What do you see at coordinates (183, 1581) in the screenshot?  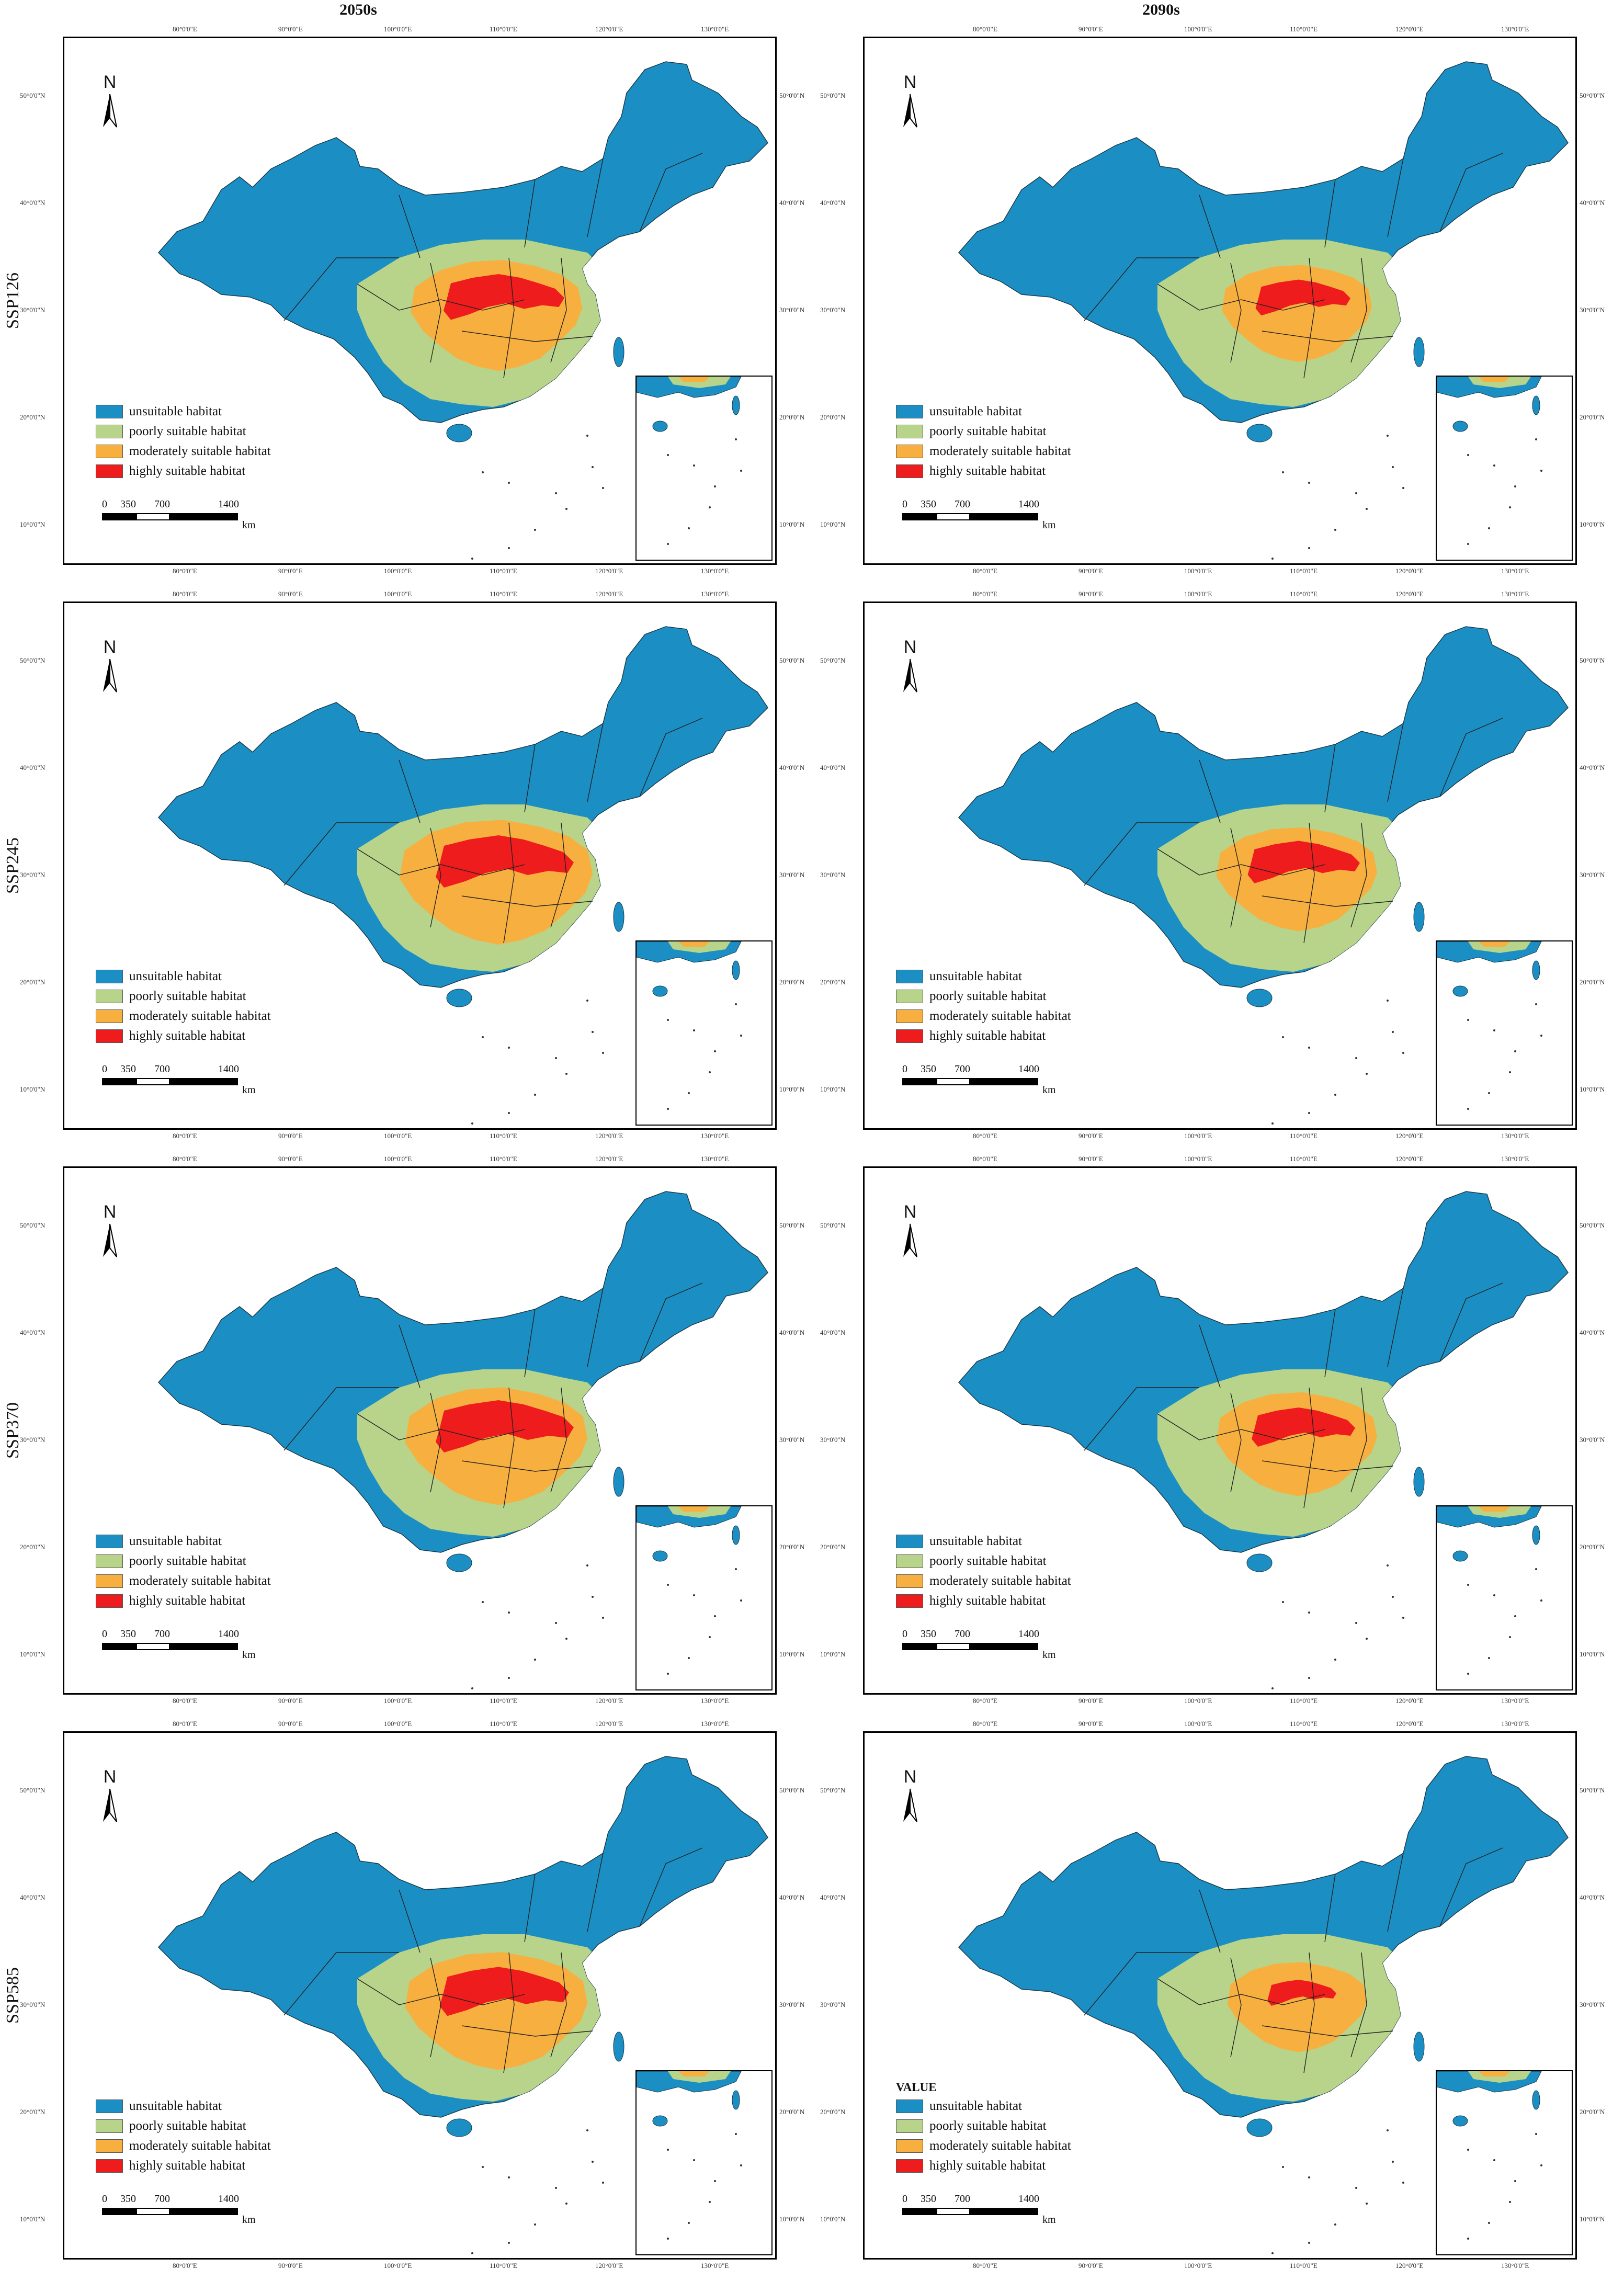 I see `legend-item: moderately suitable habitat` at bounding box center [183, 1581].